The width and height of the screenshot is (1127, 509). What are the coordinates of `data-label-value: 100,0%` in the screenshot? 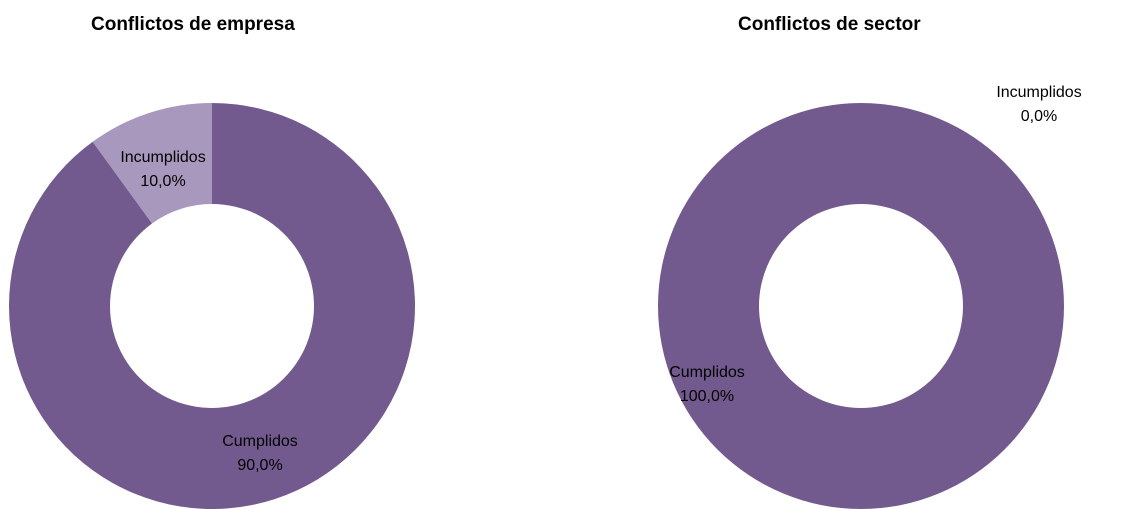 It's located at (707, 396).